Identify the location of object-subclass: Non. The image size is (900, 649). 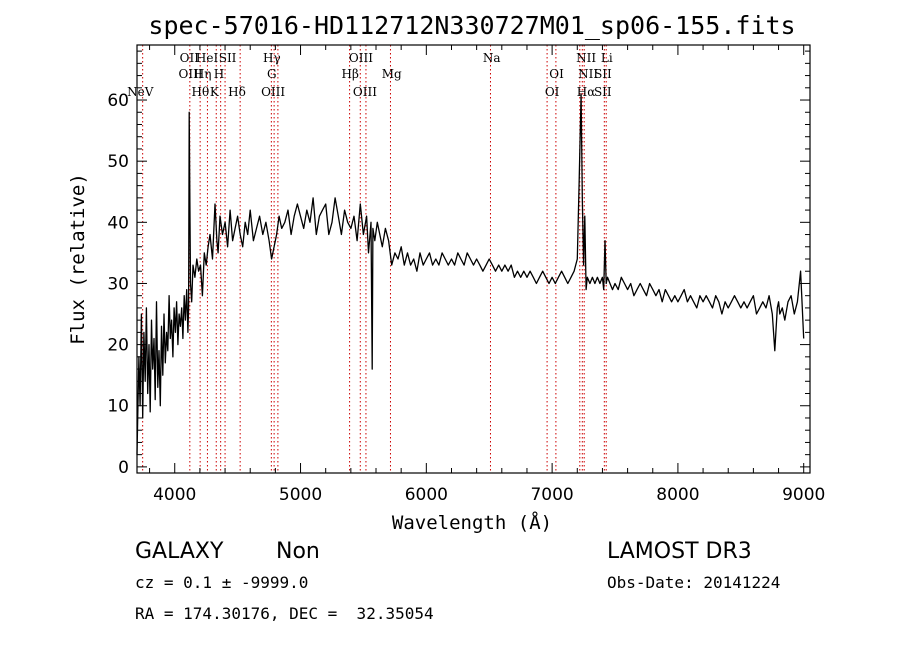
(298, 551).